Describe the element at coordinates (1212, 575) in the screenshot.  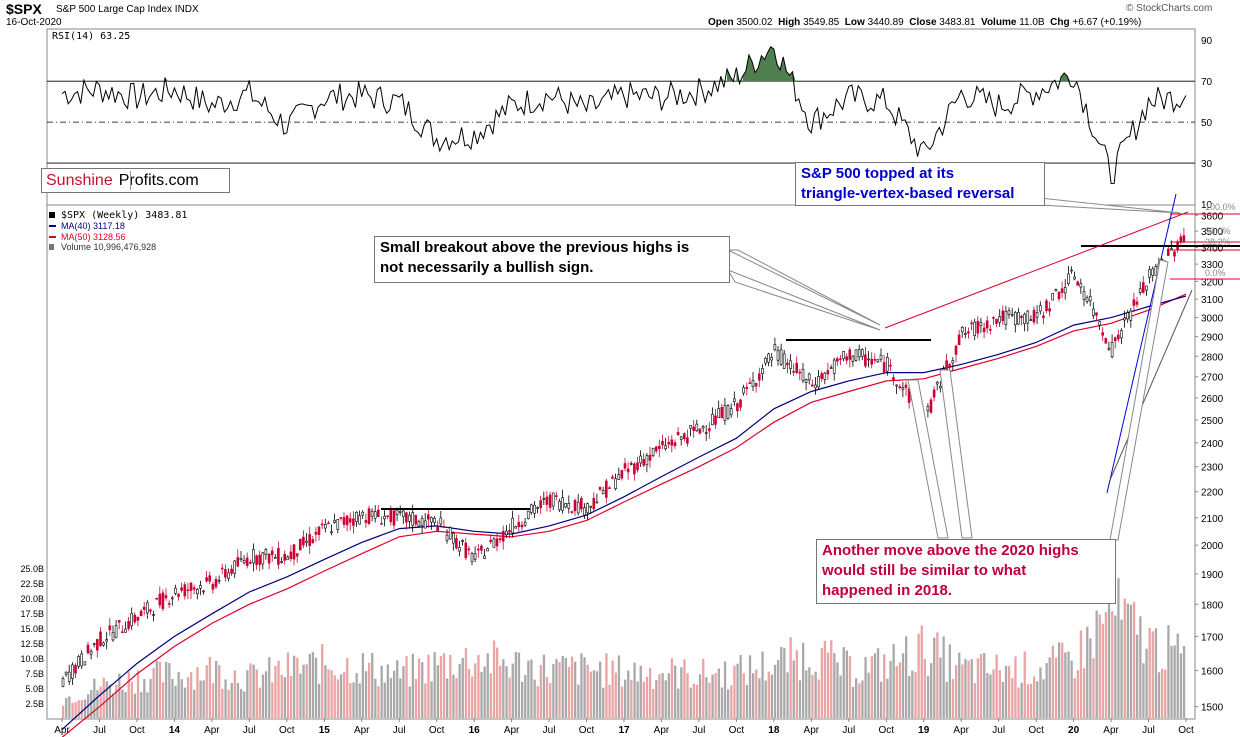
I see `price-tick-label: 1900` at that location.